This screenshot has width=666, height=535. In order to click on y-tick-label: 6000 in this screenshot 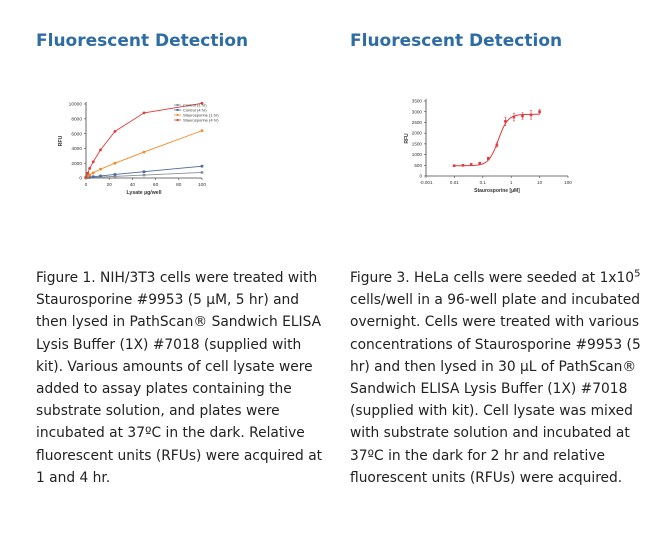, I will do `click(76, 134)`.